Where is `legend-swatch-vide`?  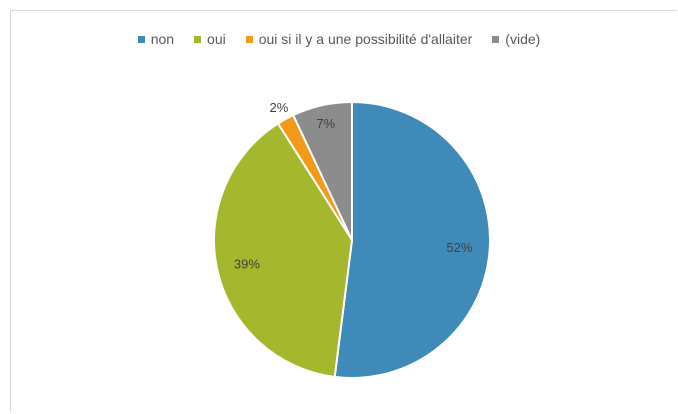
legend-swatch-vide is located at coordinates (496, 39).